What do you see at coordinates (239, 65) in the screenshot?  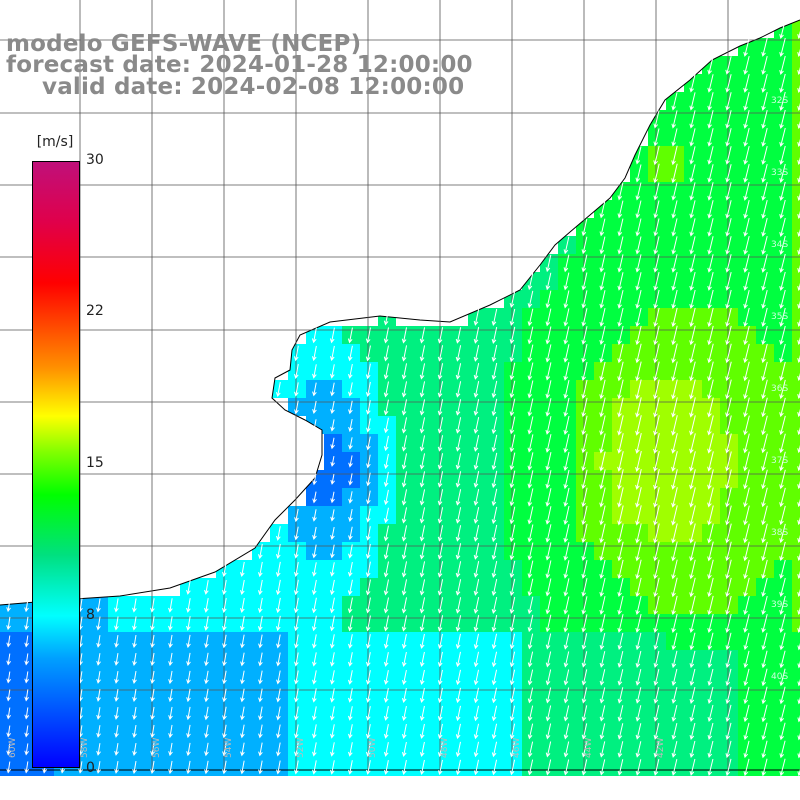 I see `forecast-date: forecast date: 2024-01-28 12:00:00` at bounding box center [239, 65].